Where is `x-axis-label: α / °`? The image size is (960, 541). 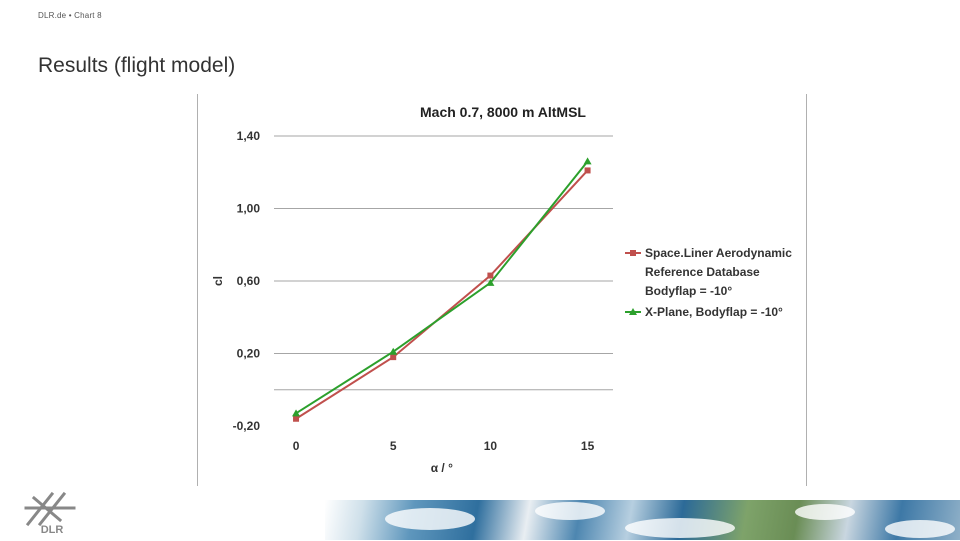 x-axis-label: α / ° is located at coordinates (442, 468).